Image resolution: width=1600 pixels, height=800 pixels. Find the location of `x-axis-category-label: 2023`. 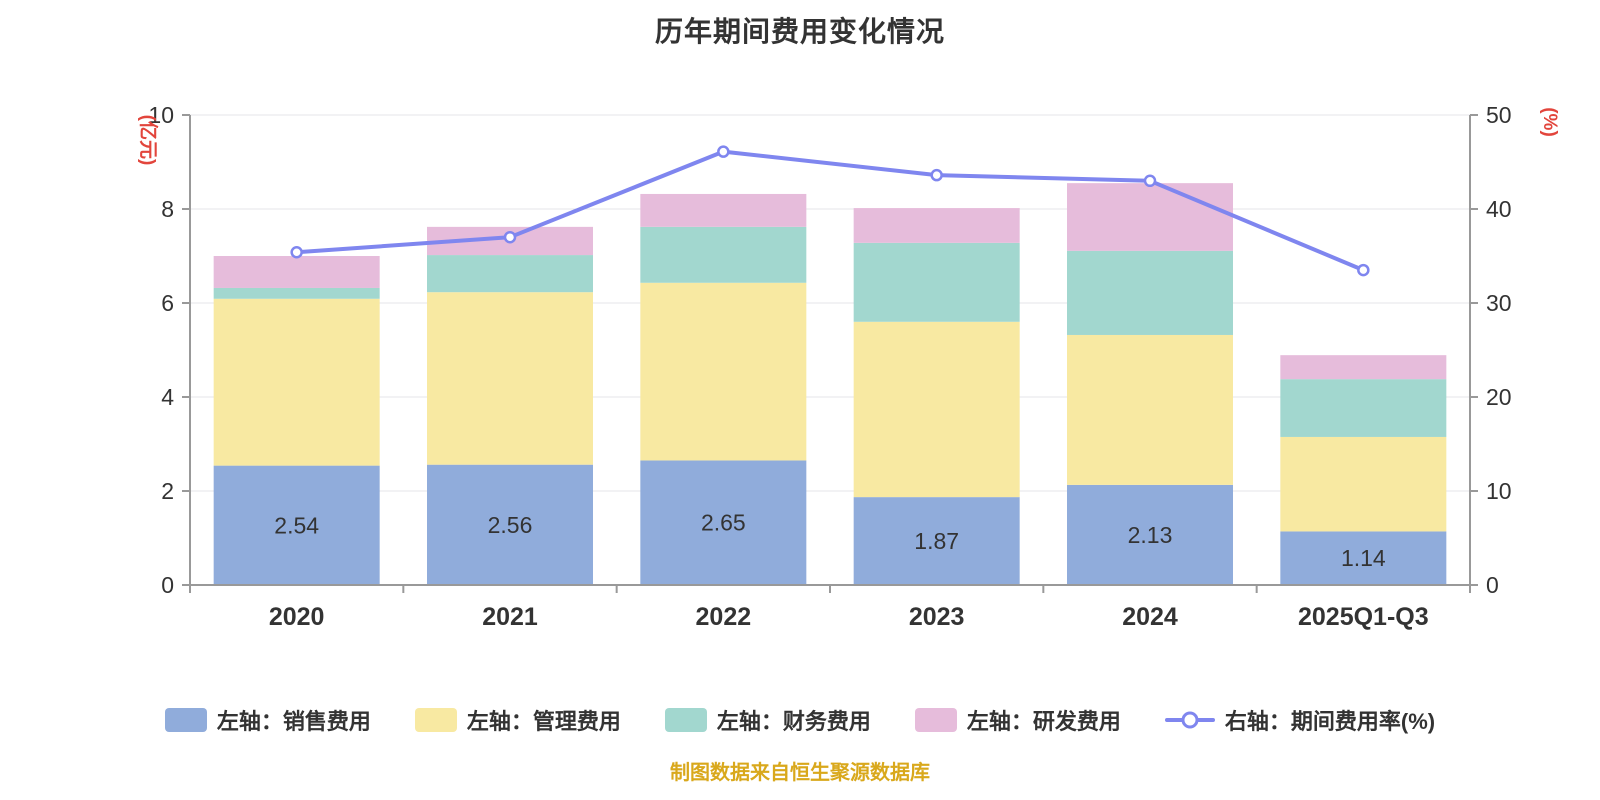

x-axis-category-label: 2023 is located at coordinates (937, 617).